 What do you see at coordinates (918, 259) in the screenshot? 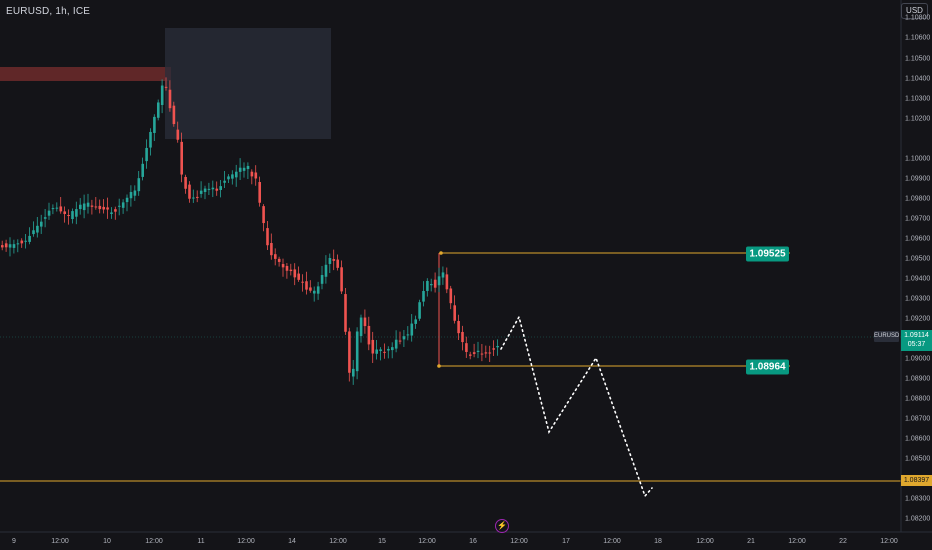
I see `price-tick-label: 1.09500` at bounding box center [918, 259].